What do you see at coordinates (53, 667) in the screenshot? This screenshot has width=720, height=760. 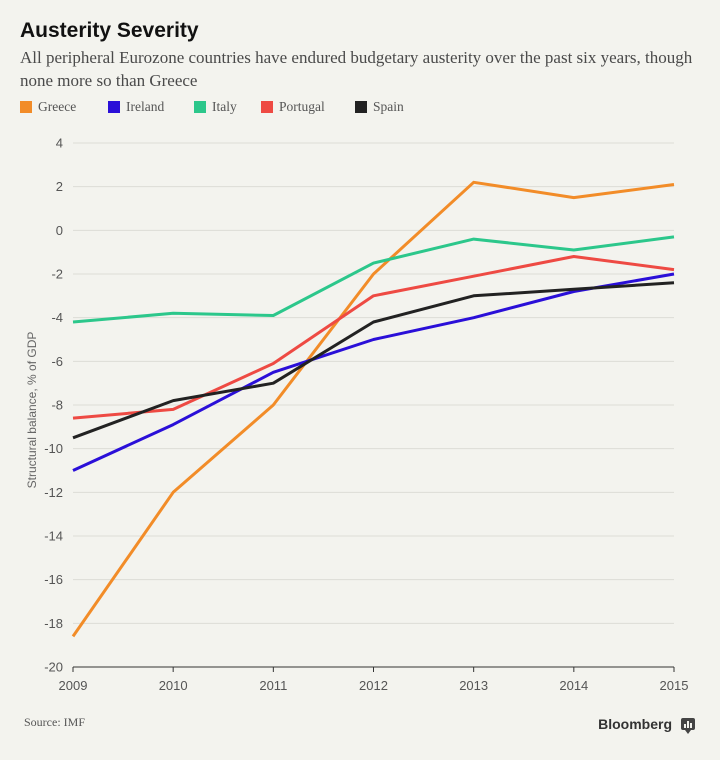 I see `y-tick-label: -20` at bounding box center [53, 667].